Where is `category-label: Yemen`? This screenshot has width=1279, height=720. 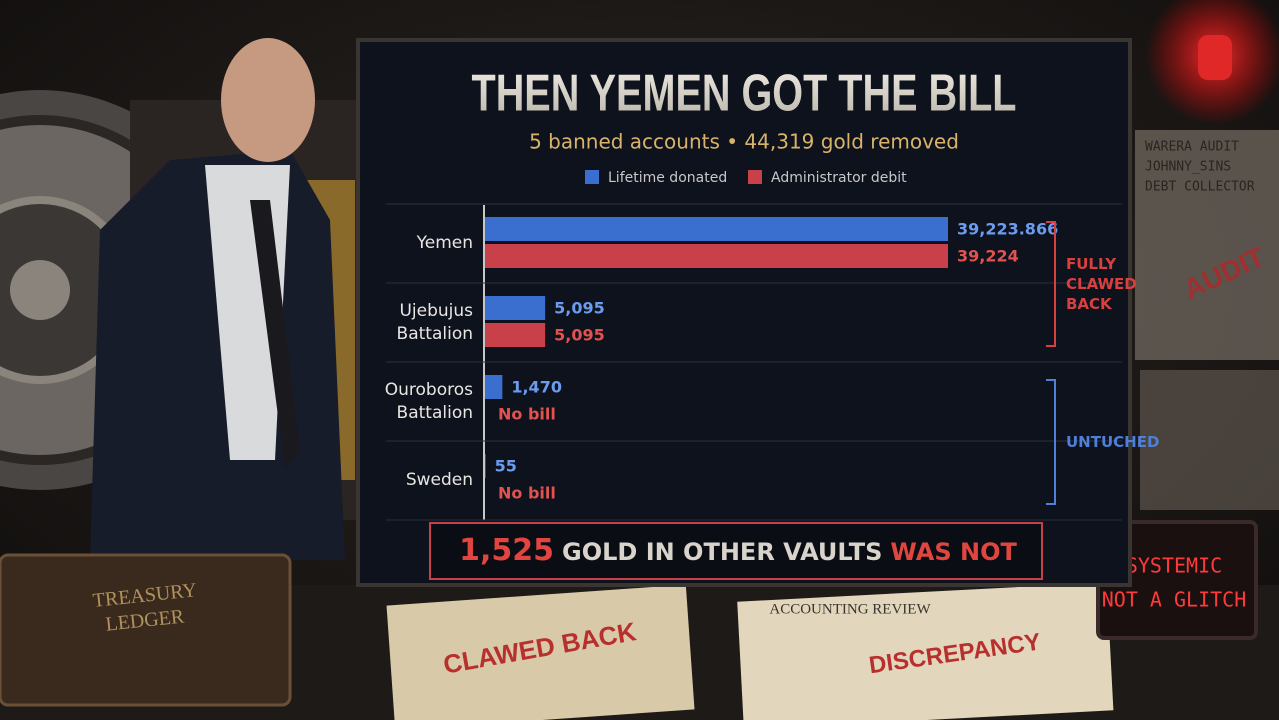 category-label: Yemen is located at coordinates (444, 243).